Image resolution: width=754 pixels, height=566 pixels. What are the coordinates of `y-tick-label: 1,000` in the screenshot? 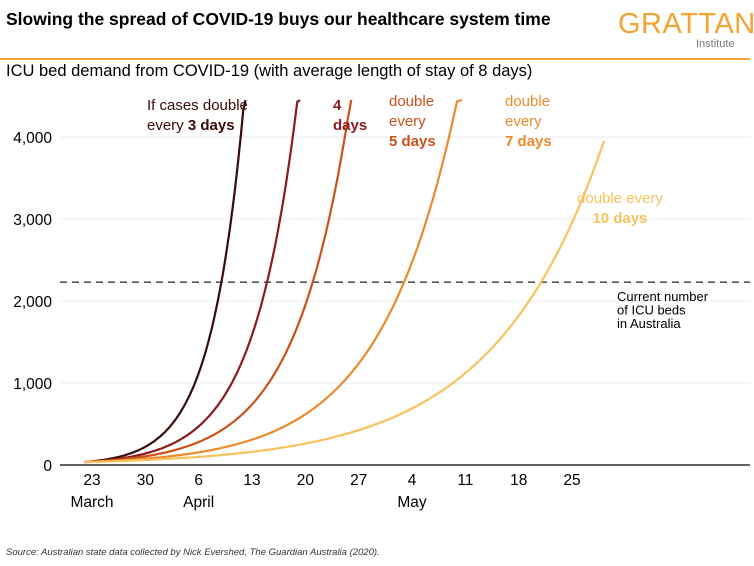 It's located at (32, 384).